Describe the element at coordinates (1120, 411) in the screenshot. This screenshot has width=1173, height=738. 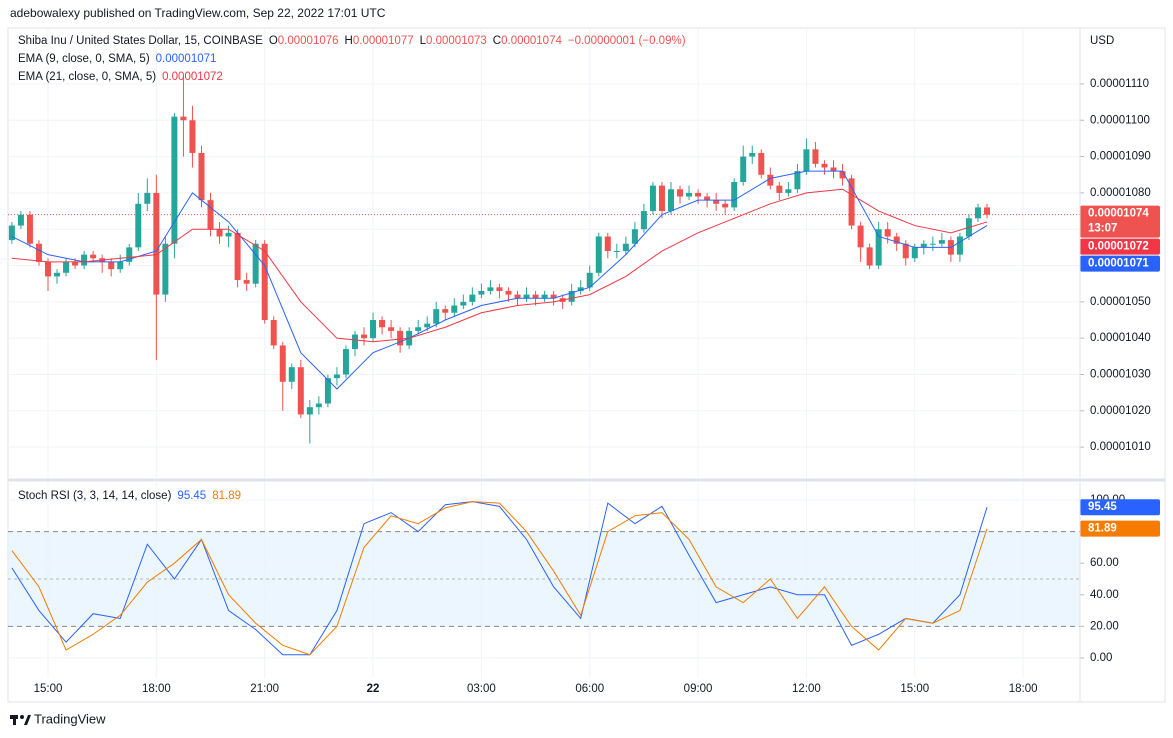
I see `y-tick-label: 0.00001020` at that location.